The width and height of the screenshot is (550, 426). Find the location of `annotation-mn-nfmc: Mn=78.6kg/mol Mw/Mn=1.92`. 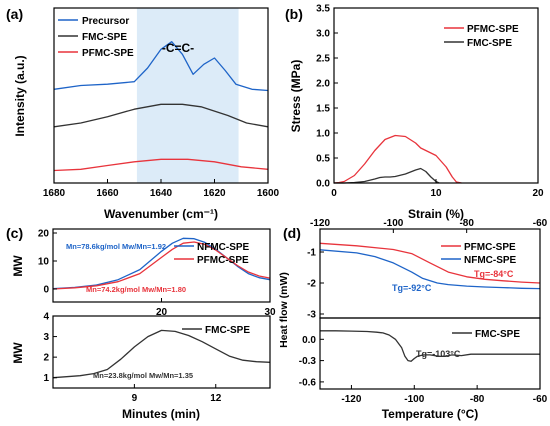

annotation-mn-nfmc: Mn=78.6kg/mol Mw/Mn=1.92 is located at coordinates (116, 246).